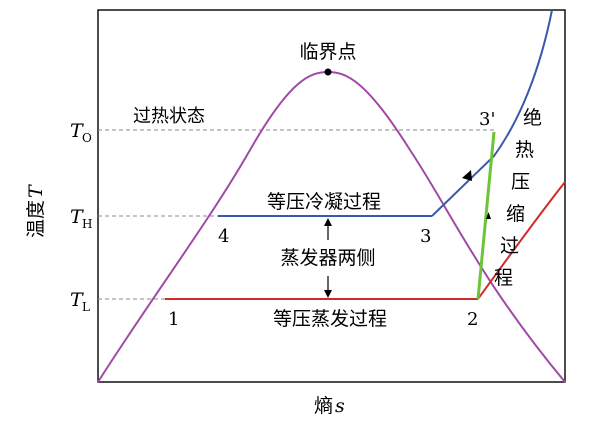  Describe the element at coordinates (173, 319) in the screenshot. I see `point-1-label: 1` at that location.